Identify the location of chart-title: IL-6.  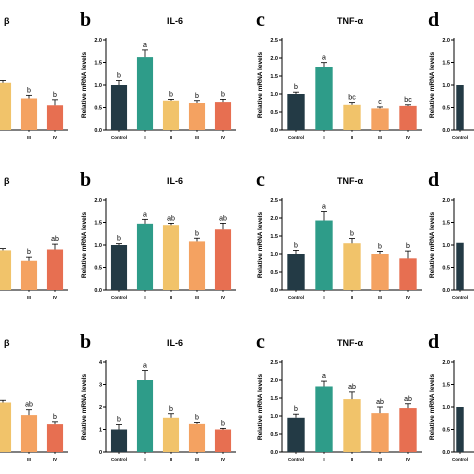
(175, 21).